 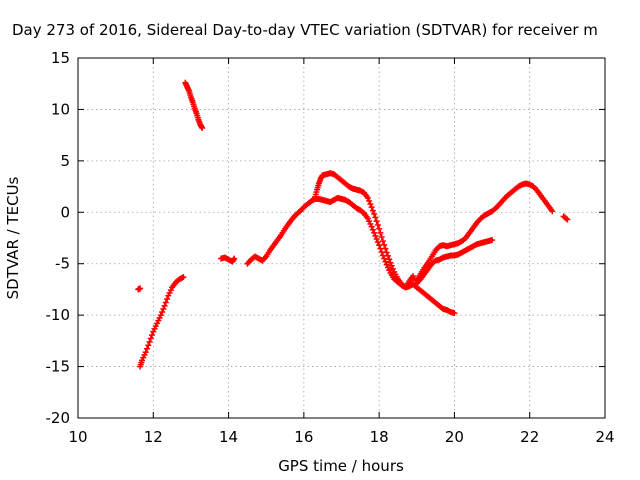 I want to click on y-tick-label: 5, so click(x=65, y=161).